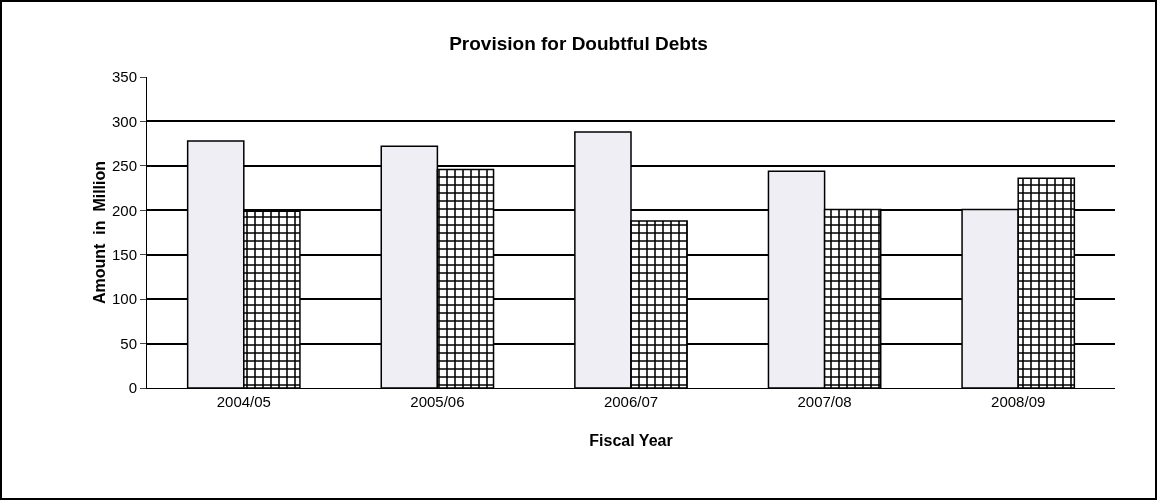 The width and height of the screenshot is (1157, 500). Describe the element at coordinates (128, 343) in the screenshot. I see `y-tick-label: 50` at that location.